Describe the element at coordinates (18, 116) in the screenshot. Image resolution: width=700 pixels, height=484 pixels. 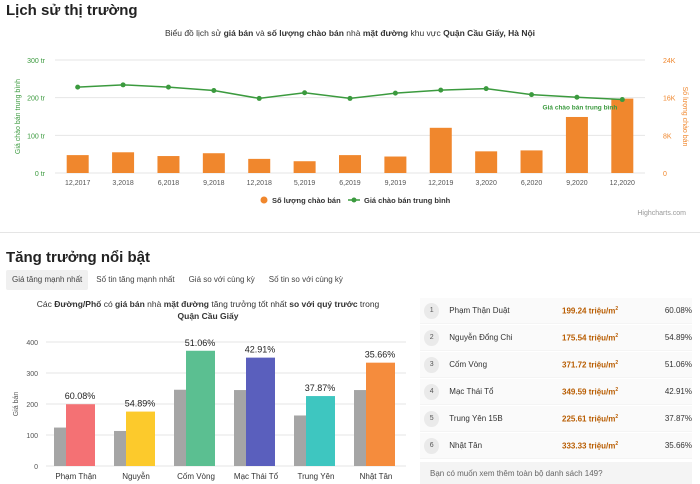
I see `left-axis-label: Giá chào bán trung bình` at that location.